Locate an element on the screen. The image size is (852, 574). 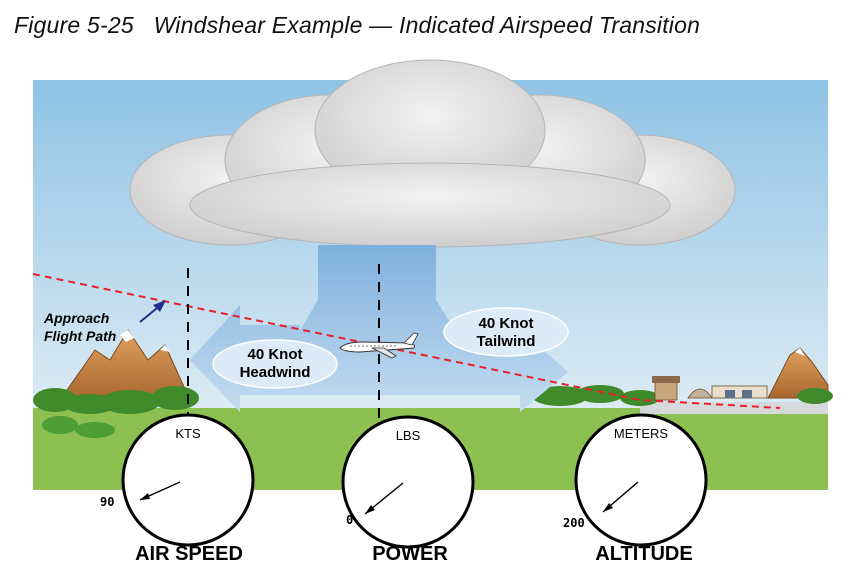
power-unit: LBS is located at coordinates (408, 435).